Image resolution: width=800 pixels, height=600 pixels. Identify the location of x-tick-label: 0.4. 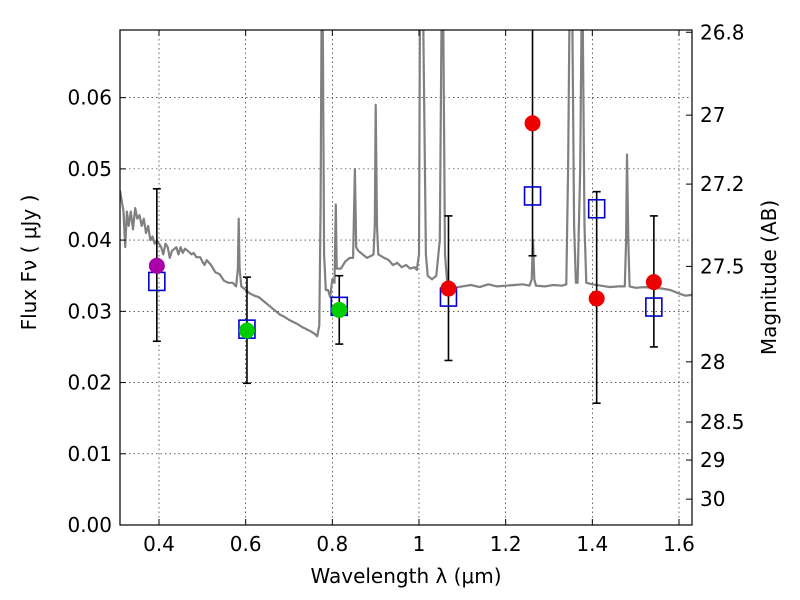
(159, 544).